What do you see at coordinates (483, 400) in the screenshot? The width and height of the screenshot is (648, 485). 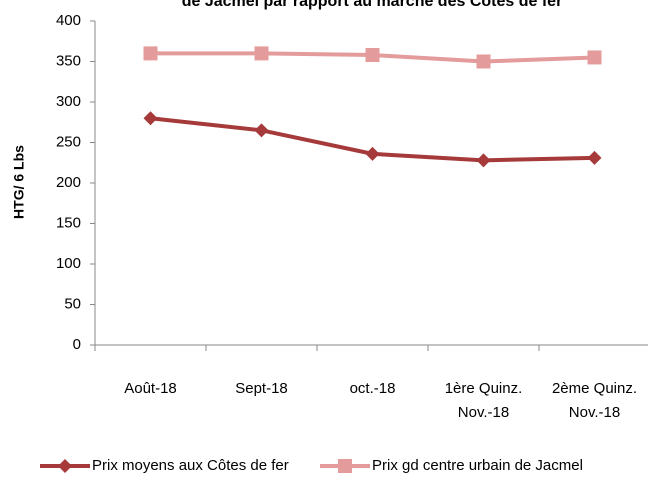 I see `x-tick-label: 1ère Quinz. Nov.-18` at bounding box center [483, 400].